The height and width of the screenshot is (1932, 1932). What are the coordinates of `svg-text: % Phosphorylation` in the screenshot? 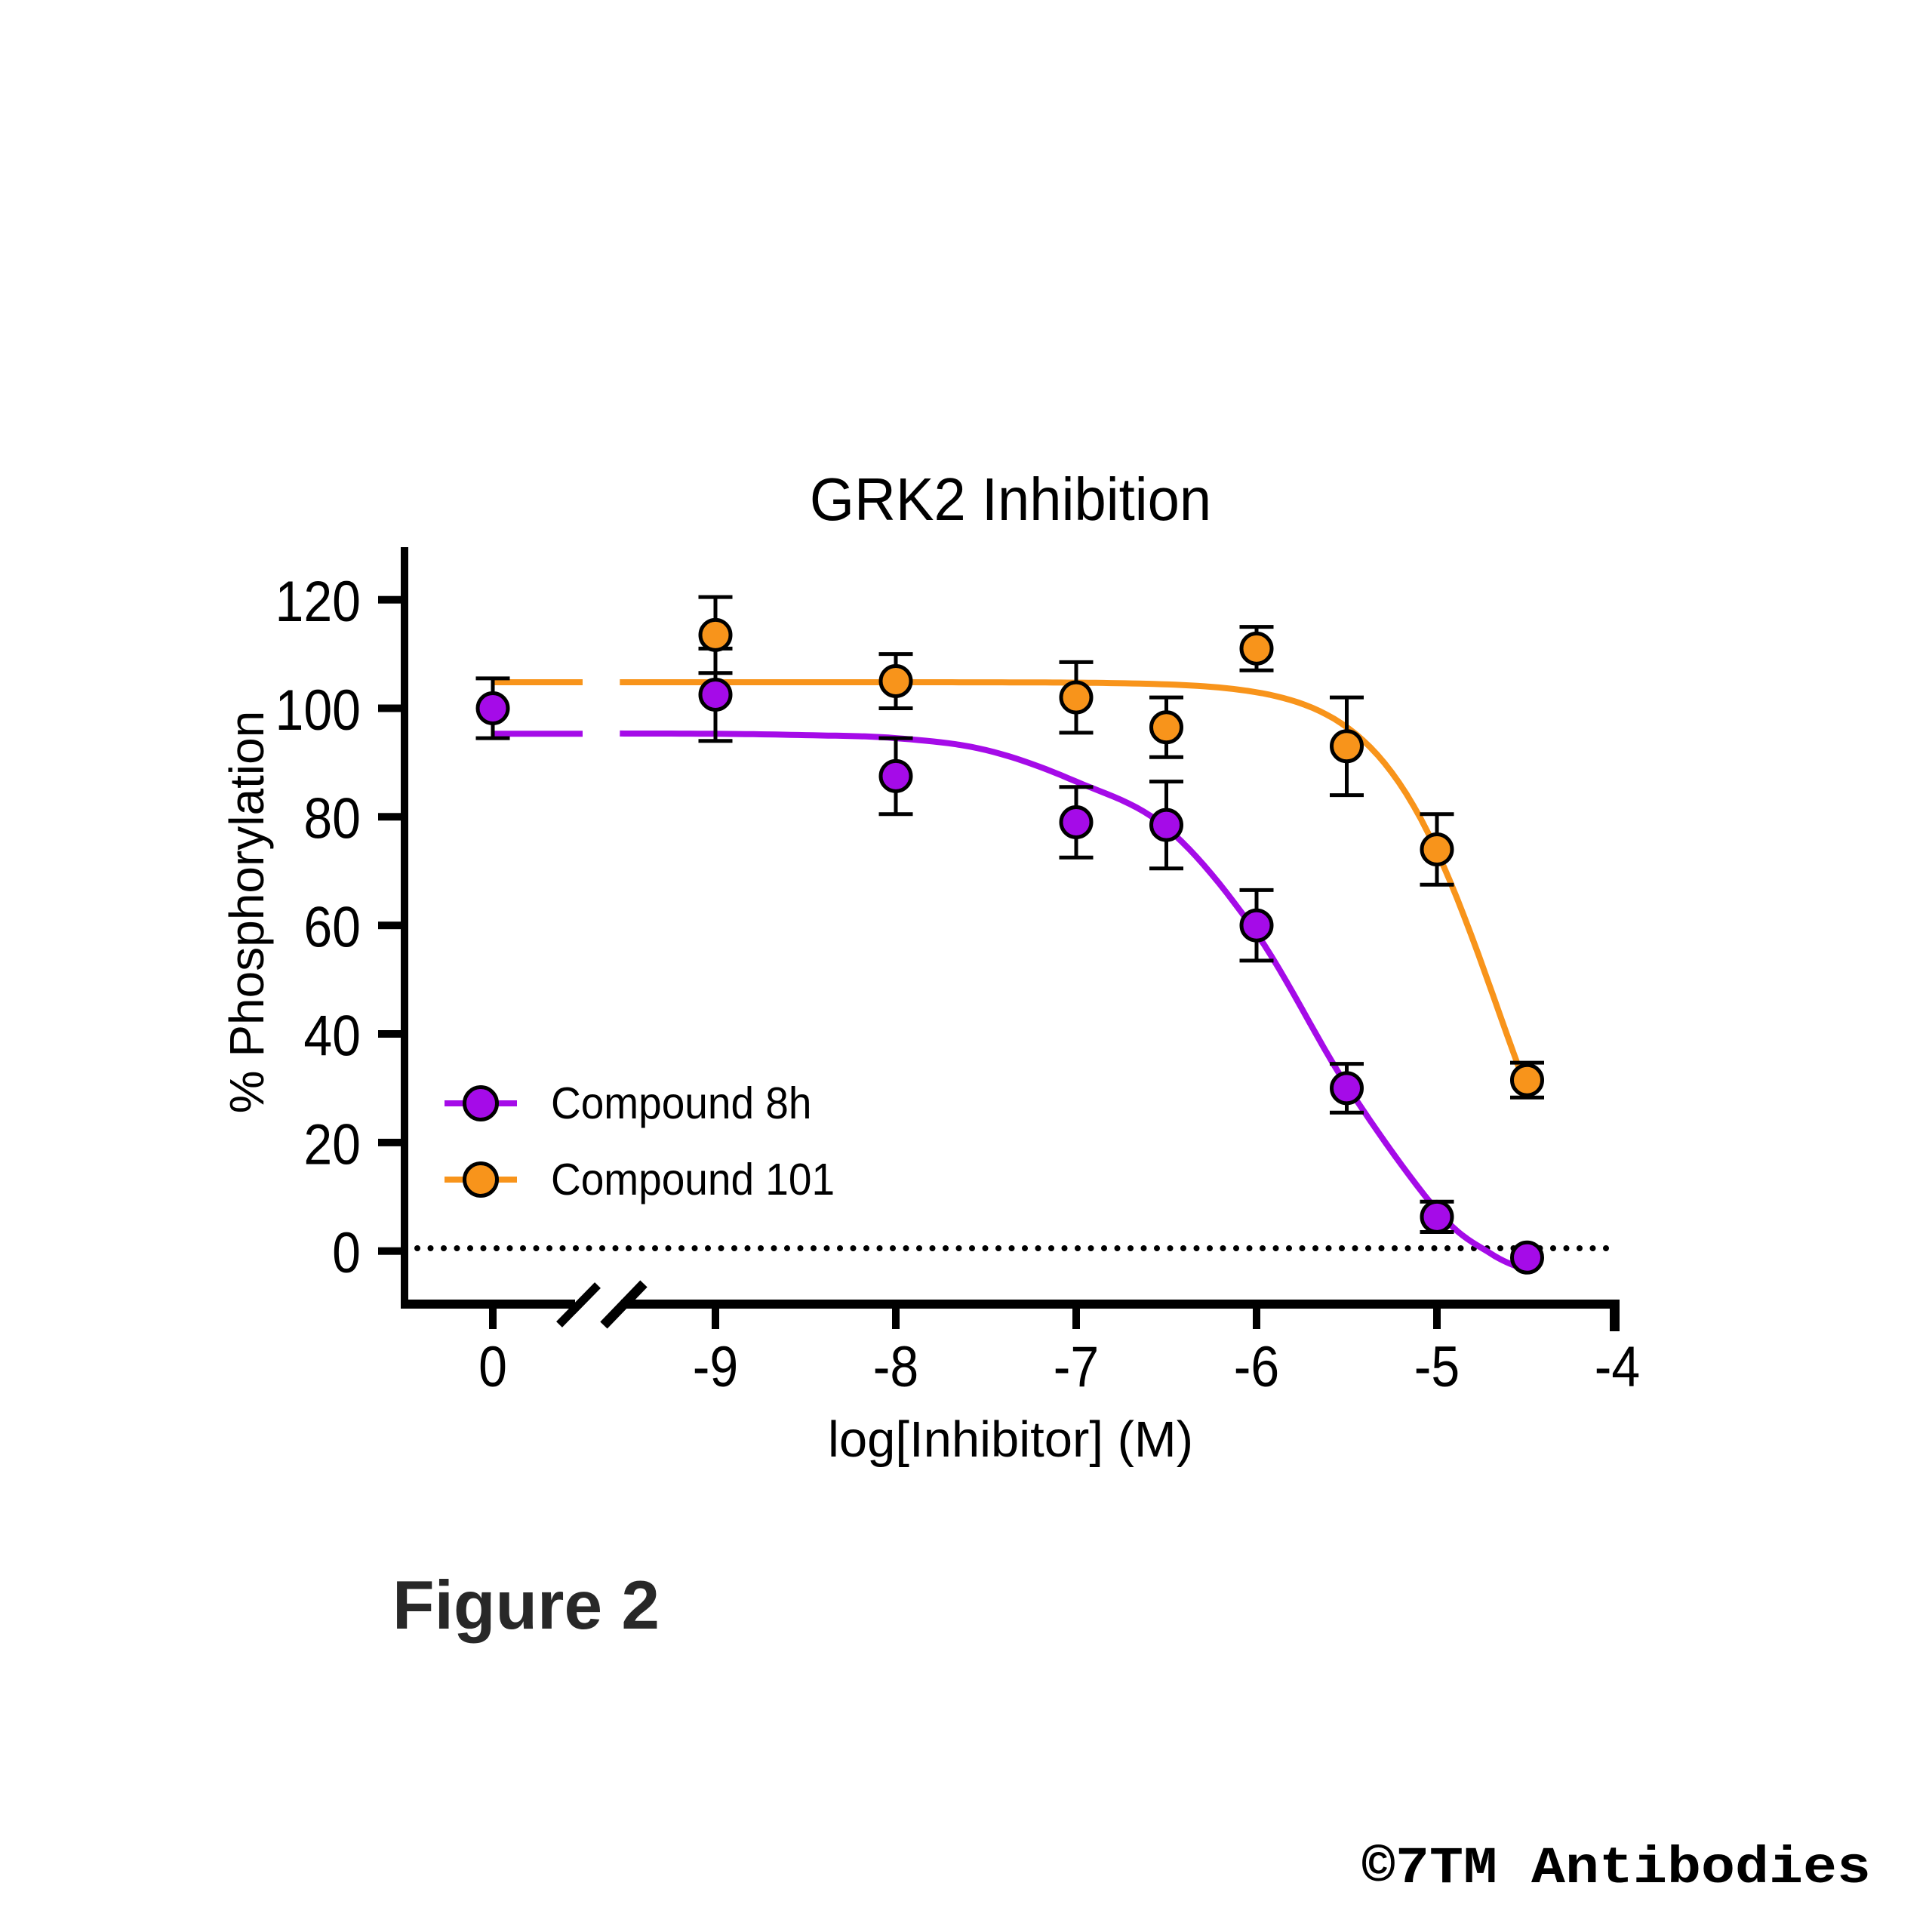 It's located at (247, 912).